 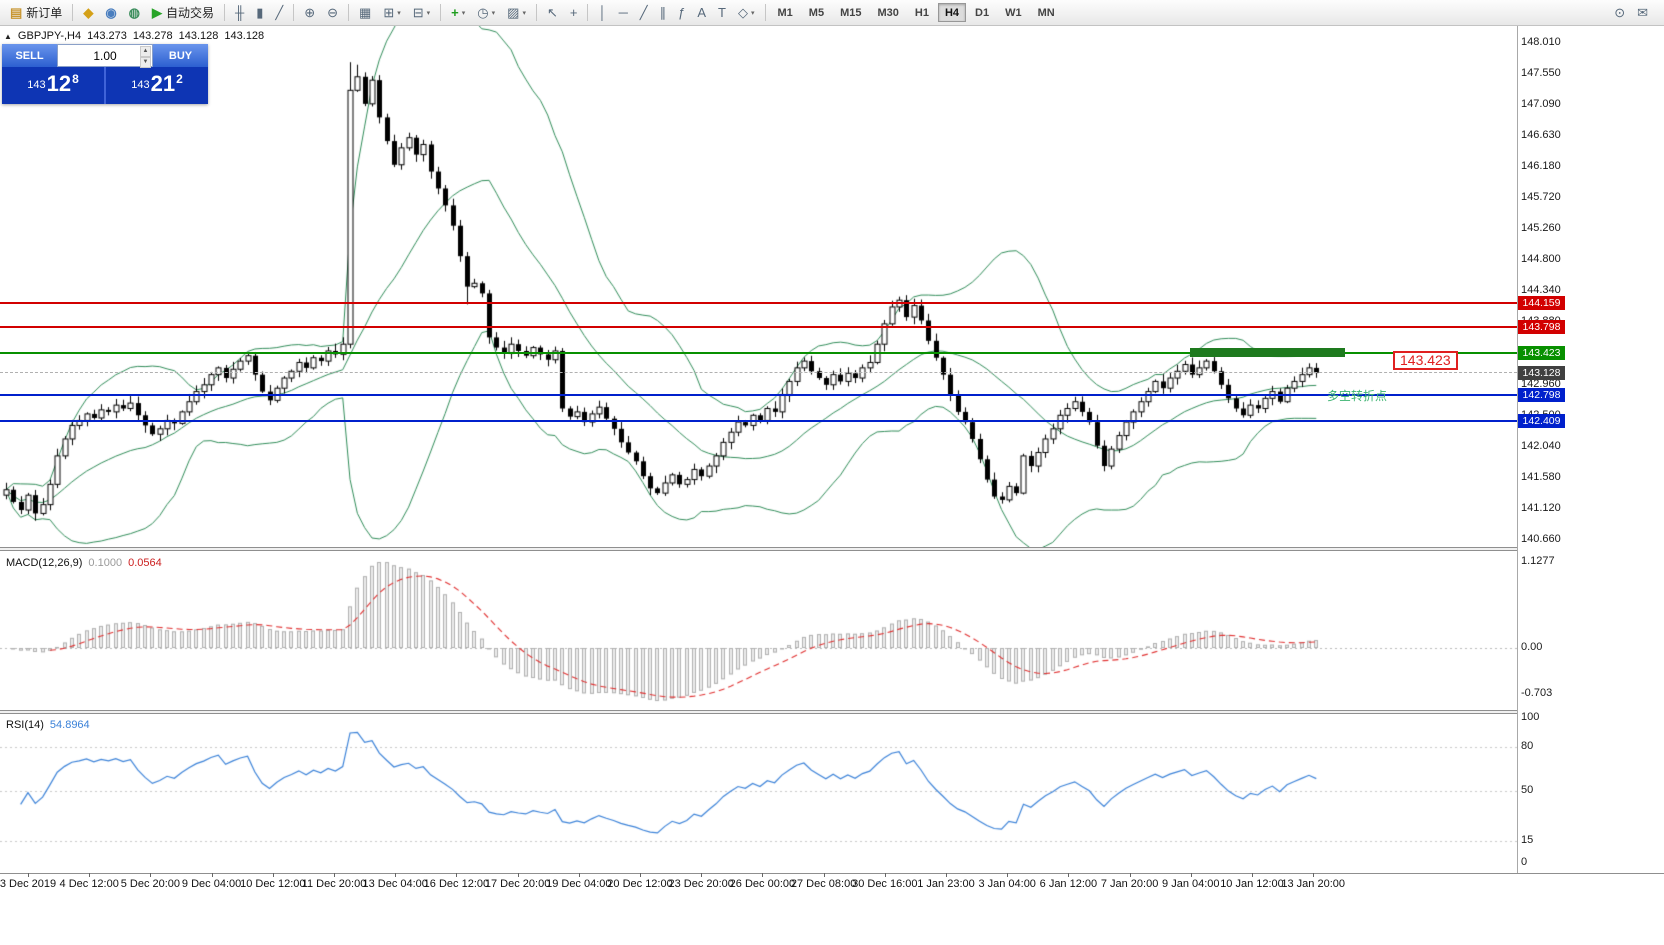 I want to click on ohlc-close: 143.128, so click(x=244, y=36).